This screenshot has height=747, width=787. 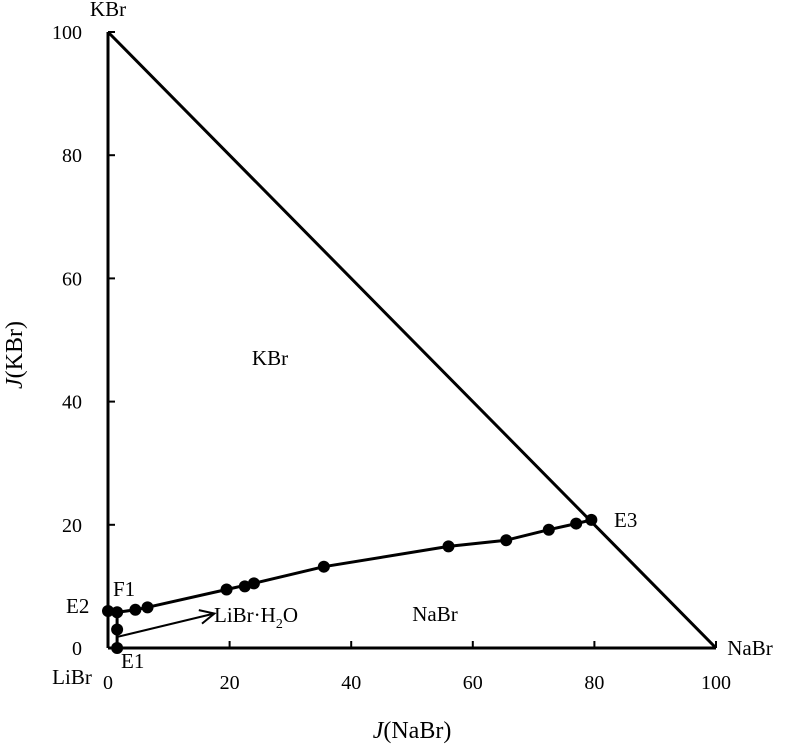 What do you see at coordinates (117, 612) in the screenshot?
I see `point-f1` at bounding box center [117, 612].